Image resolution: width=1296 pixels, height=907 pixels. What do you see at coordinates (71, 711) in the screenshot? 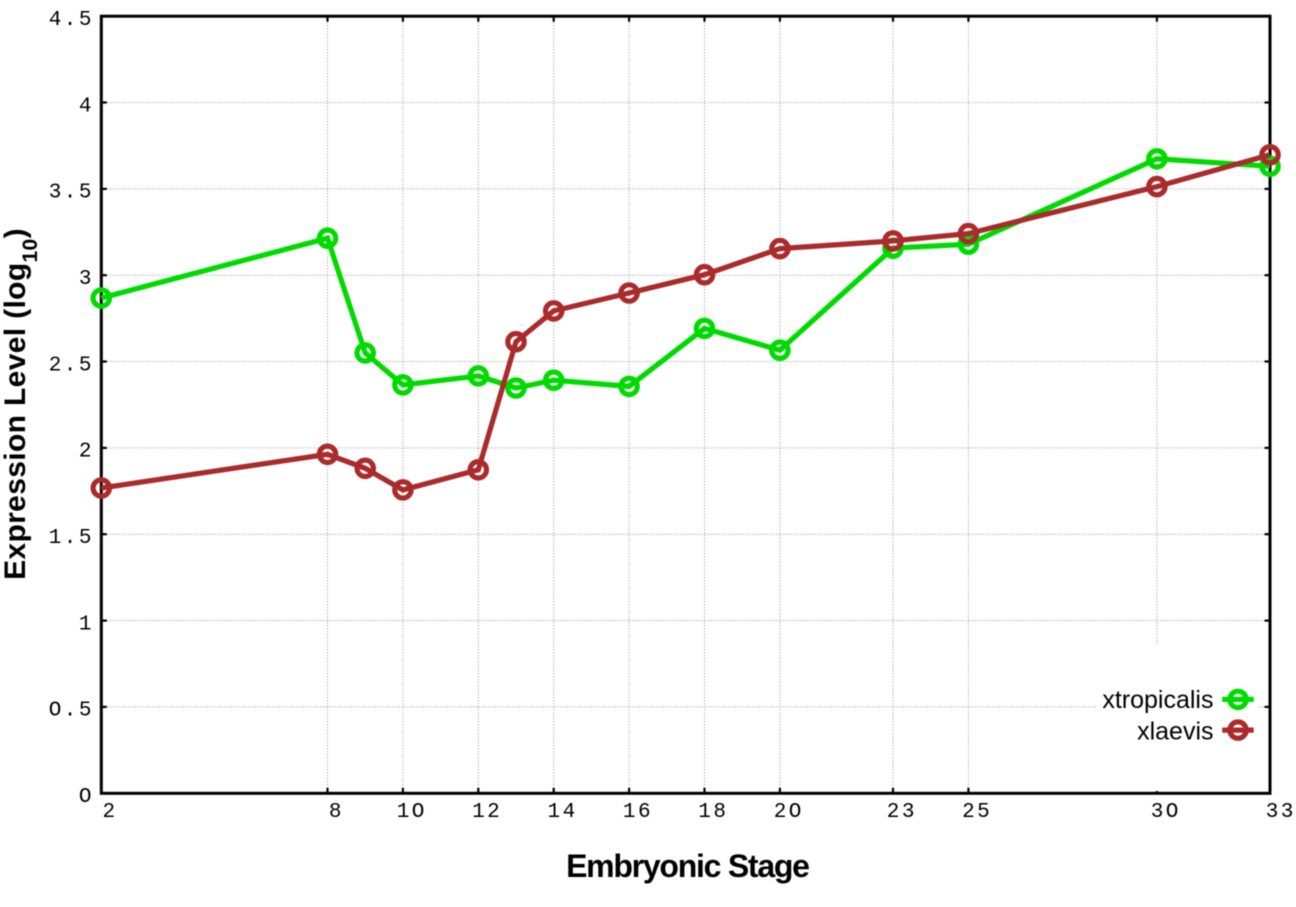
I see `svg-text: O.5` at bounding box center [71, 711].